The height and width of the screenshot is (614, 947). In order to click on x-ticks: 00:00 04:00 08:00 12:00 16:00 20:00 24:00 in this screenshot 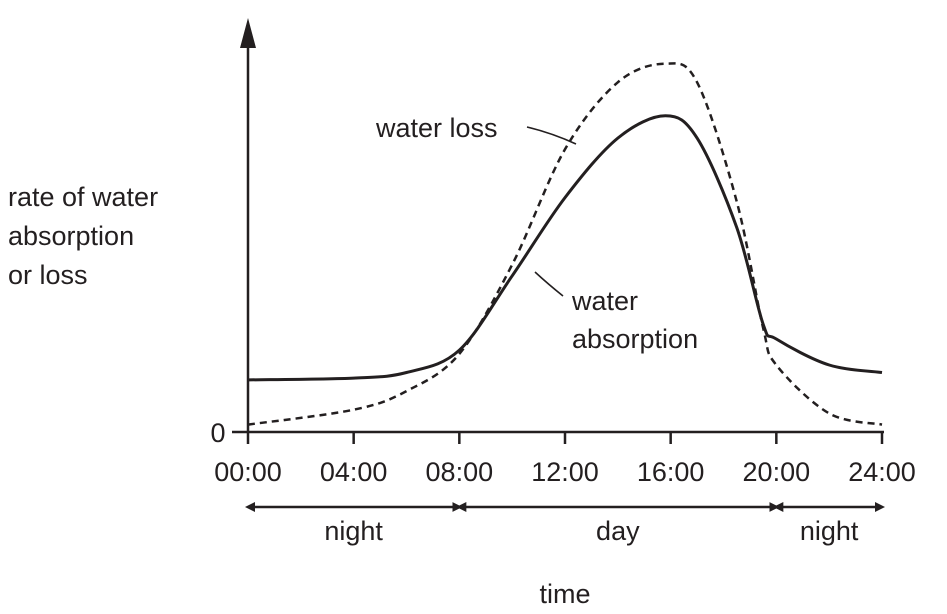, I will do `click(565, 459)`.